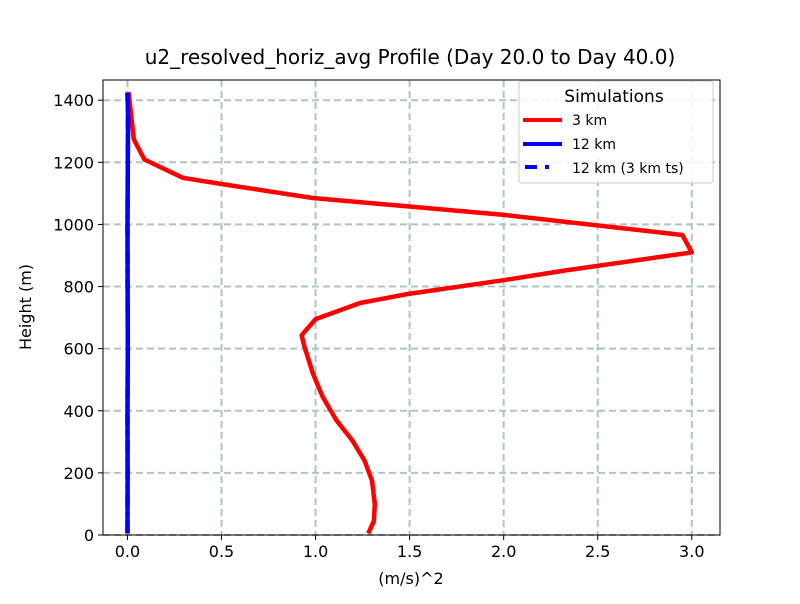 The height and width of the screenshot is (604, 800). What do you see at coordinates (78, 473) in the screenshot?
I see `y-tick-label: 200` at bounding box center [78, 473].